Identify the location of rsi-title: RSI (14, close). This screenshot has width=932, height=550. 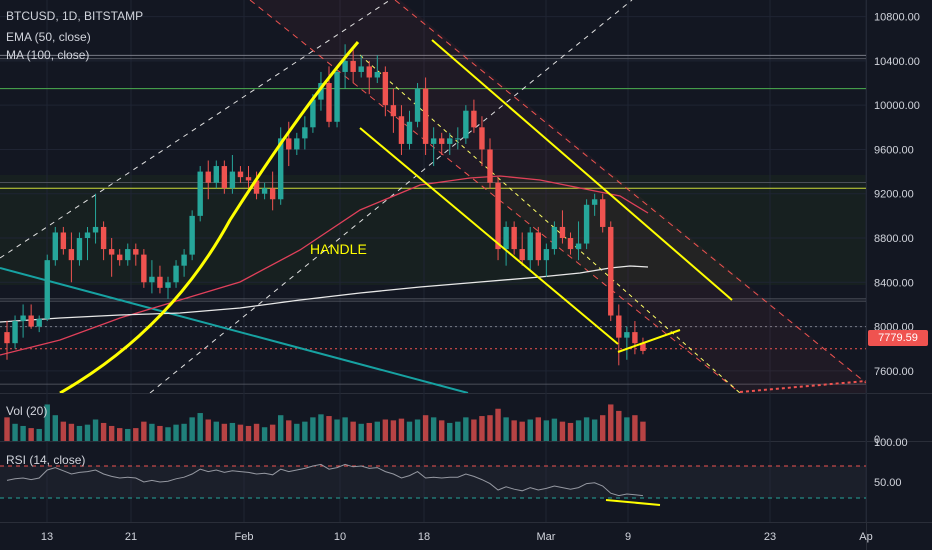
(46, 460).